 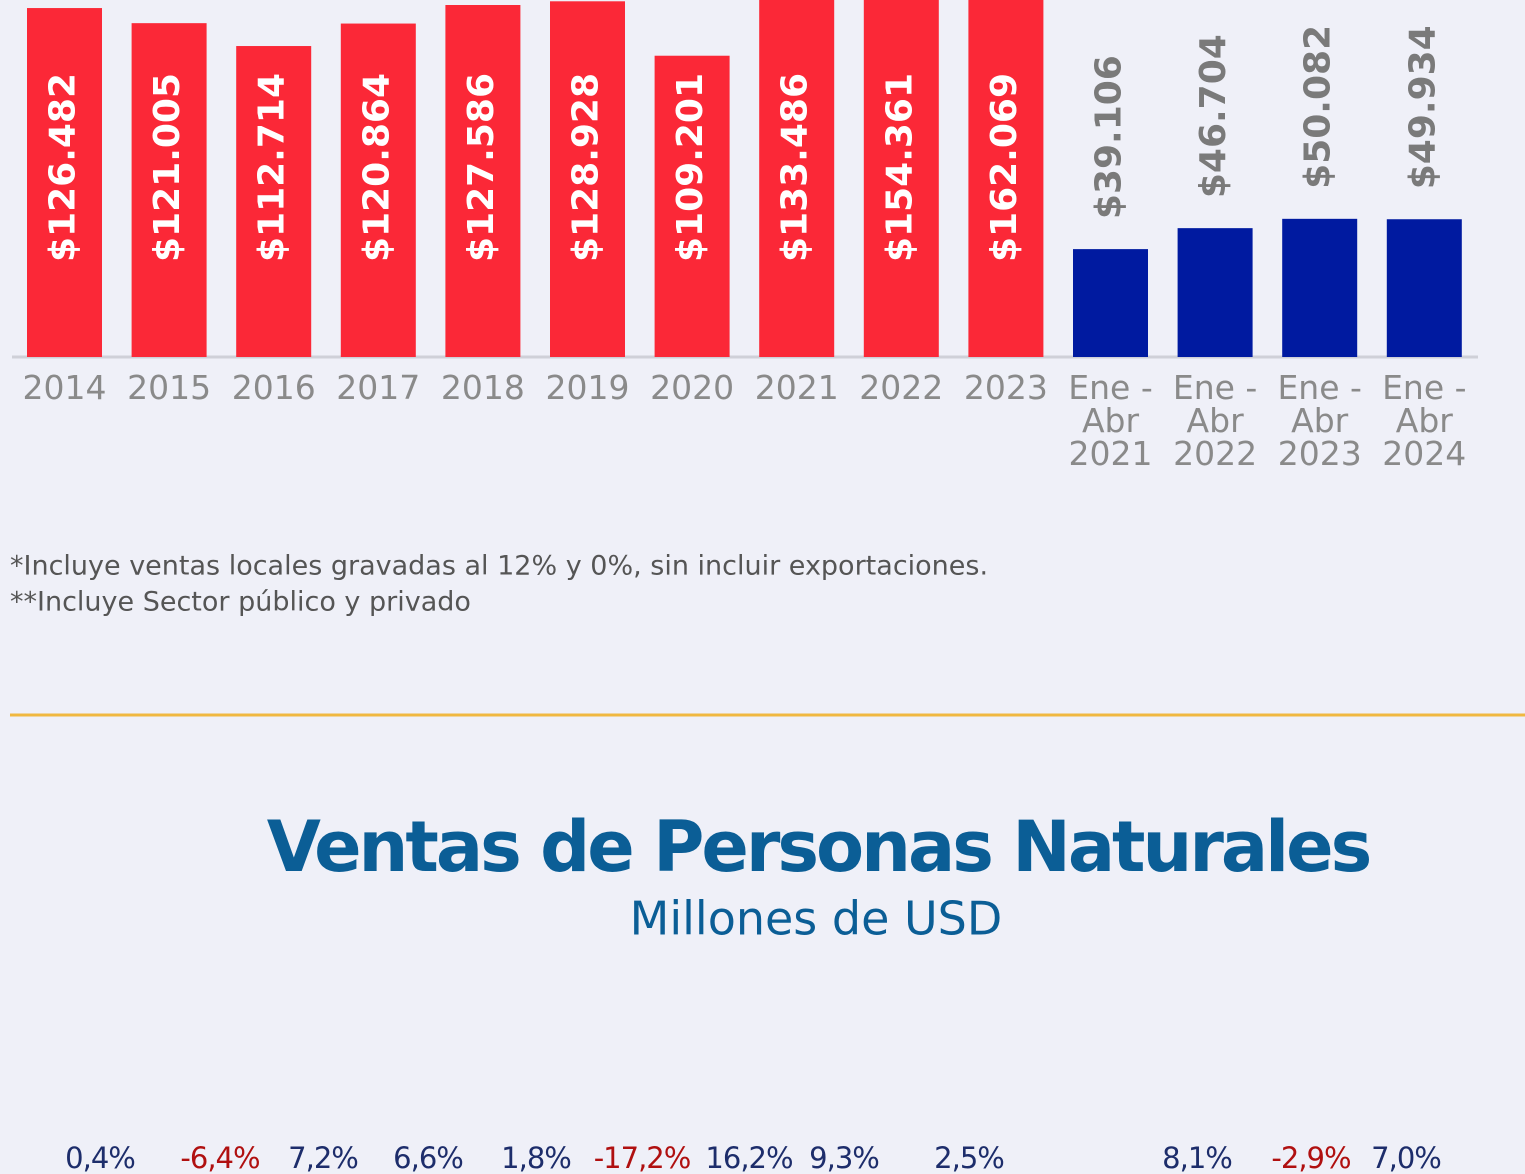 What do you see at coordinates (167, 167) in the screenshot?
I see `value-label: $121.005` at bounding box center [167, 167].